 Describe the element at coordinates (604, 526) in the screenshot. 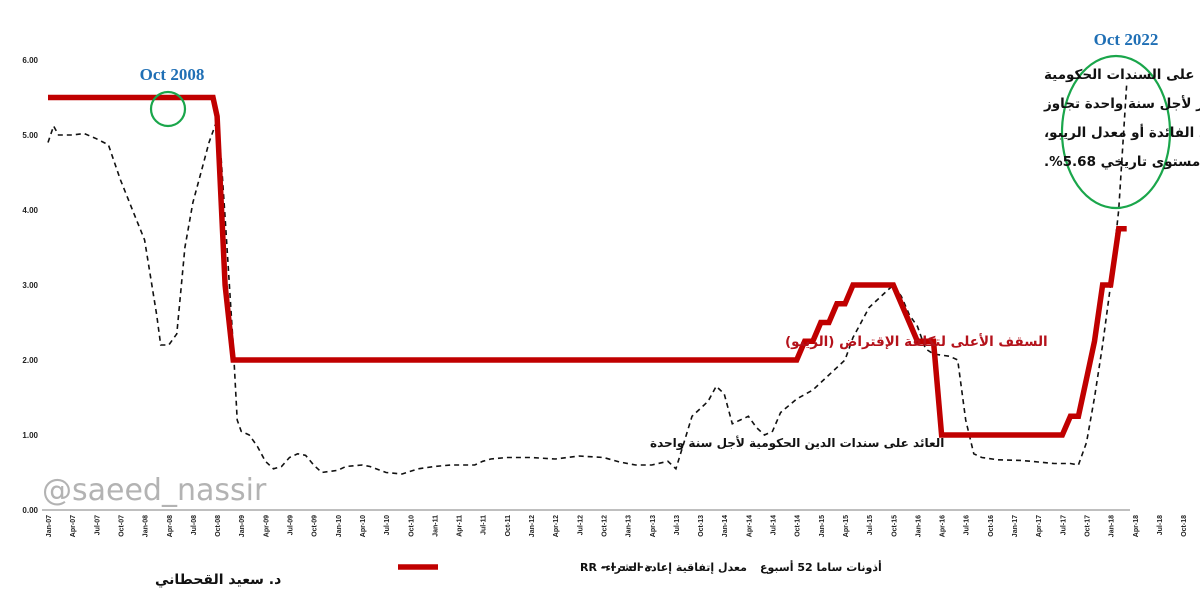

I see `x-tick-label: Oct-12` at that location.